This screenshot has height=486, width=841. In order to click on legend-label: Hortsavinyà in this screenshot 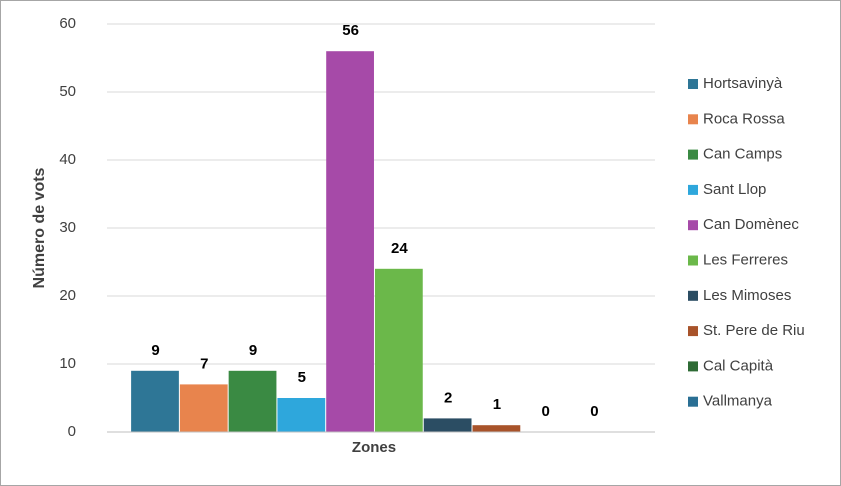, I will do `click(743, 83)`.